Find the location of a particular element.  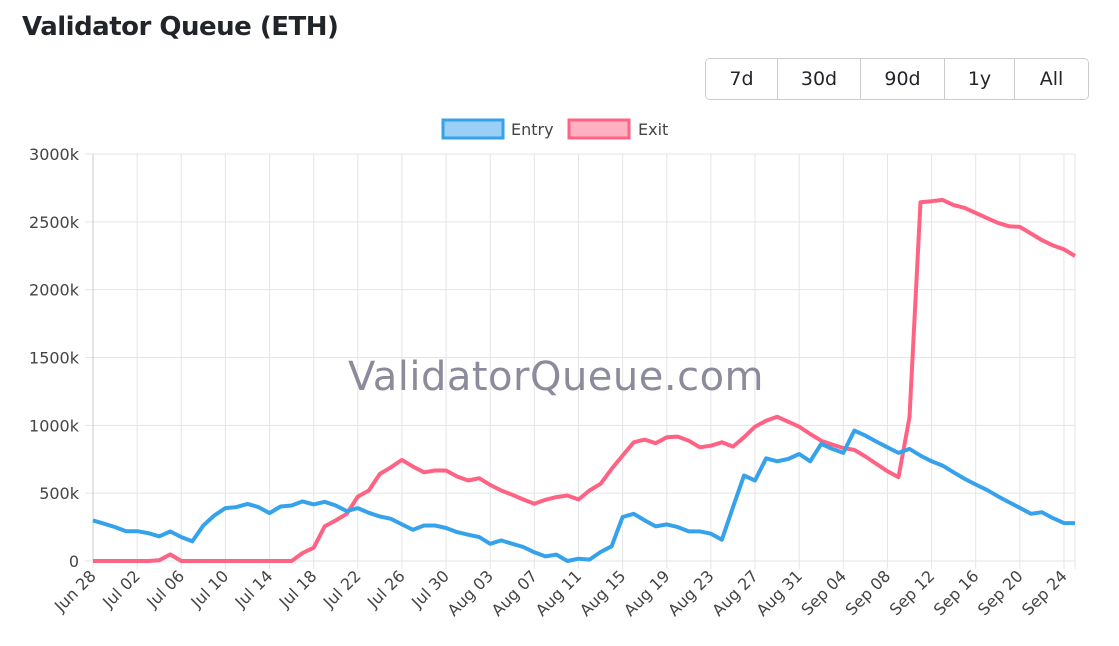

legend-entry-swatch is located at coordinates (473, 129).